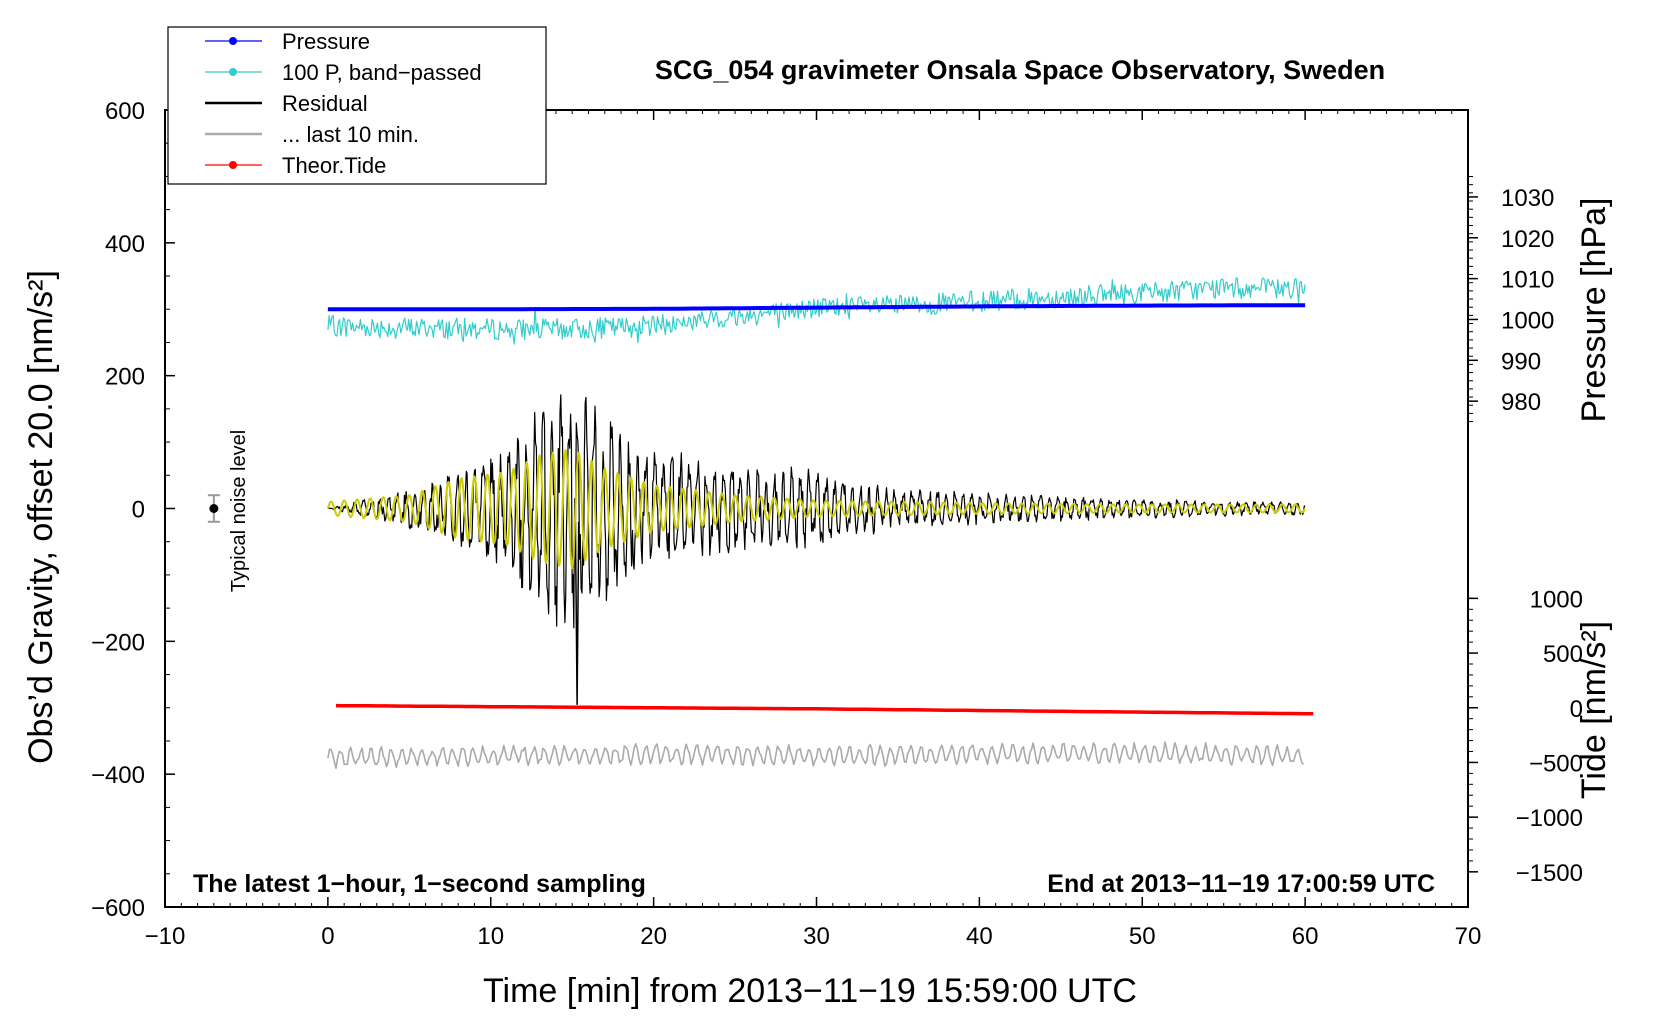 The height and width of the screenshot is (1020, 1660). I want to click on pressure-tick-label: 1010, so click(1527, 280).